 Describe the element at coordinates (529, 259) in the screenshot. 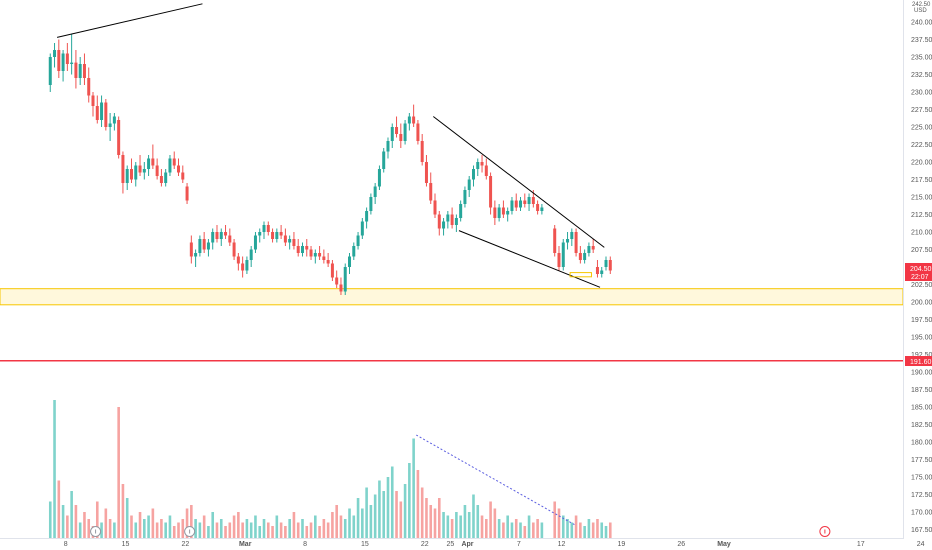

I see `wedge-lower` at that location.